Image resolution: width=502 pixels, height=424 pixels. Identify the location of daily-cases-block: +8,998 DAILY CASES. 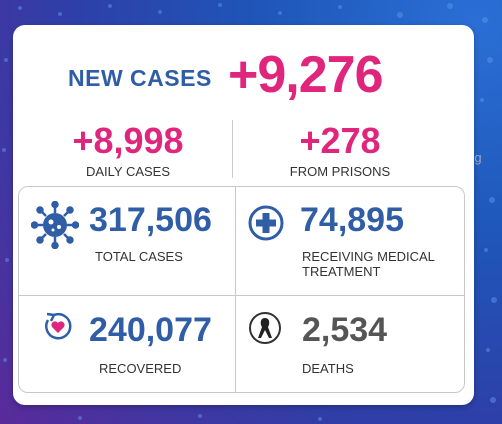
(128, 150).